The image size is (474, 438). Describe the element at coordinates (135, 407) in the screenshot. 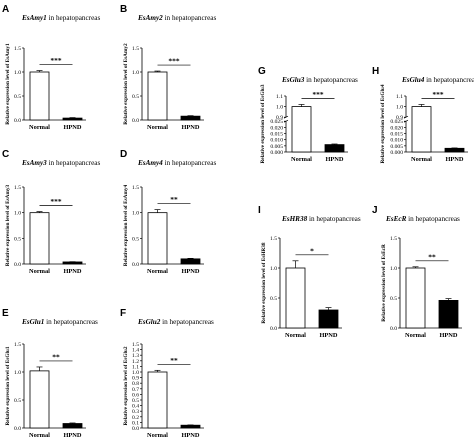

I see `y-tick-label: 0.4` at that location.